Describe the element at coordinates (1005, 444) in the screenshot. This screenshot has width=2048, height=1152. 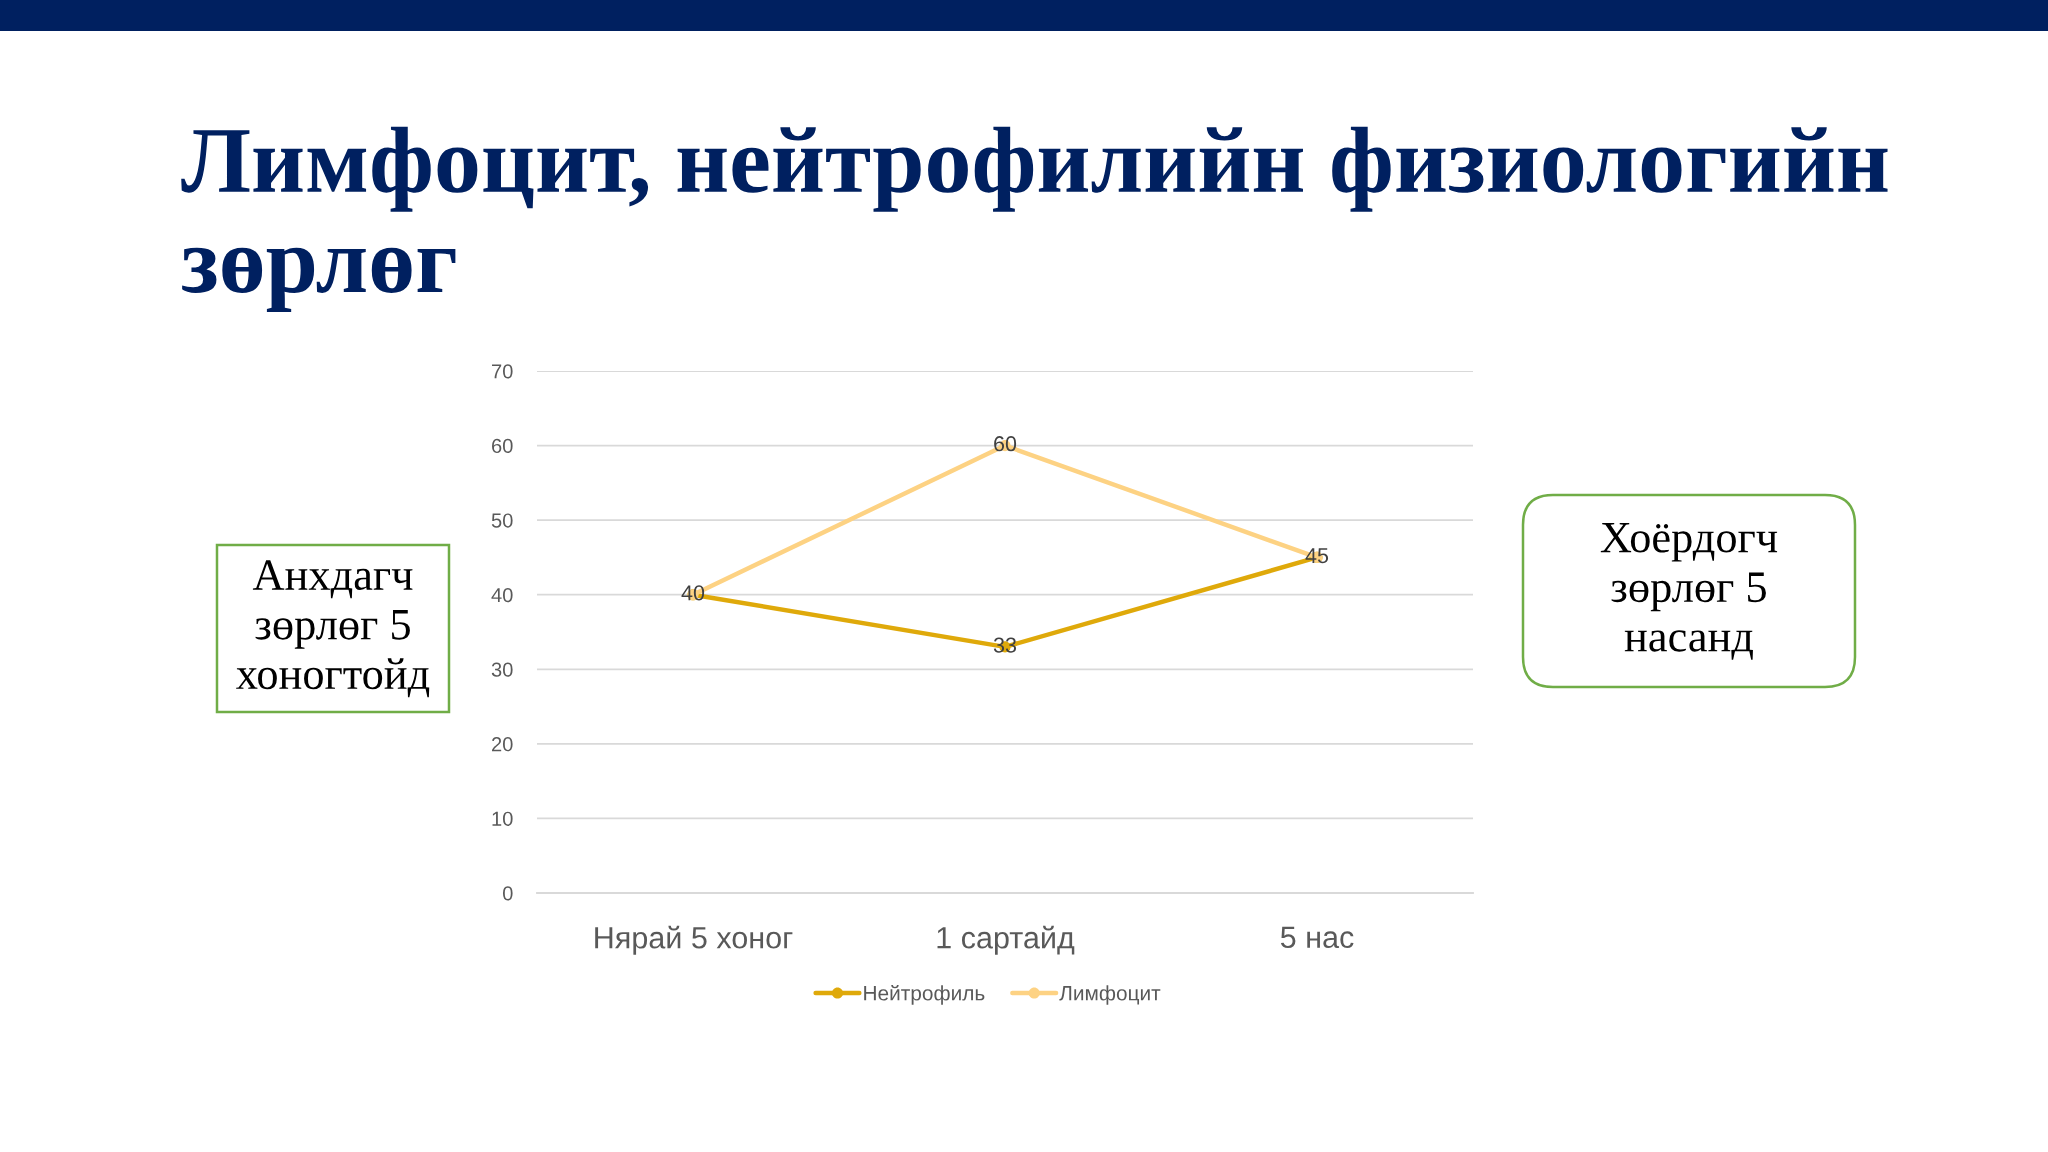
I see `data-label: 60` at that location.